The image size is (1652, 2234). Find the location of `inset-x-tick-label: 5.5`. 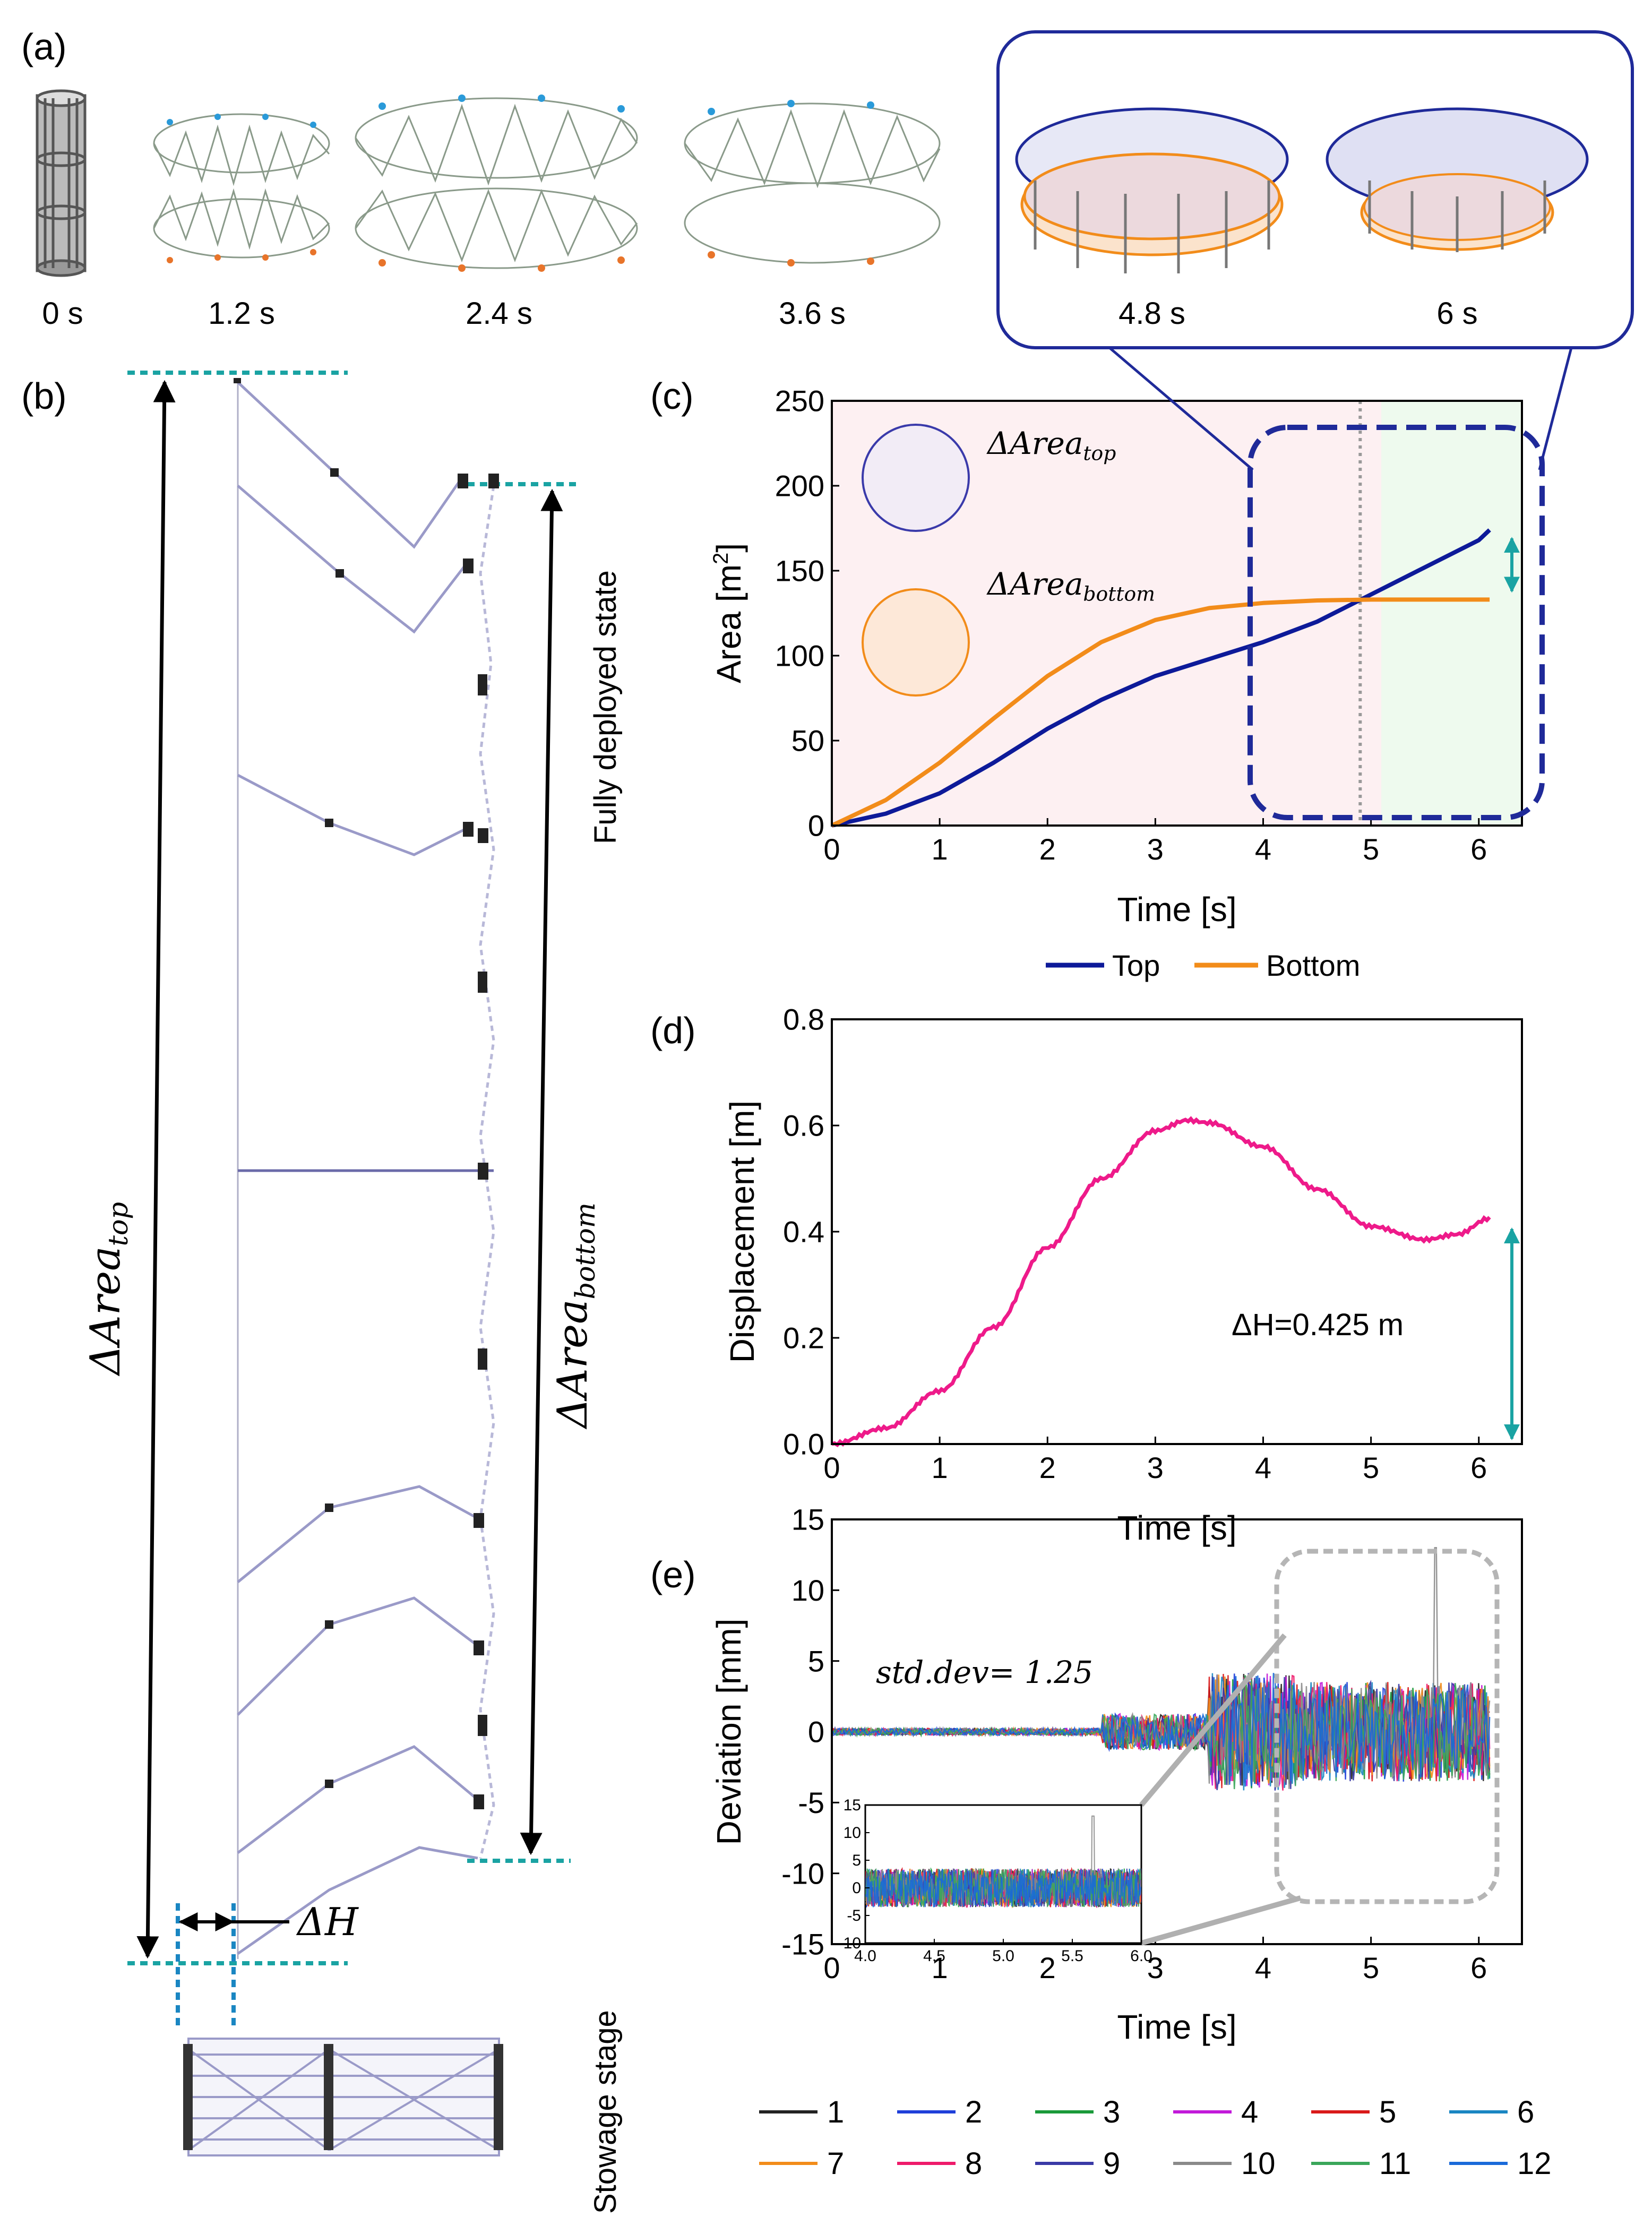

inset-x-tick-label: 5.5 is located at coordinates (1072, 1956).